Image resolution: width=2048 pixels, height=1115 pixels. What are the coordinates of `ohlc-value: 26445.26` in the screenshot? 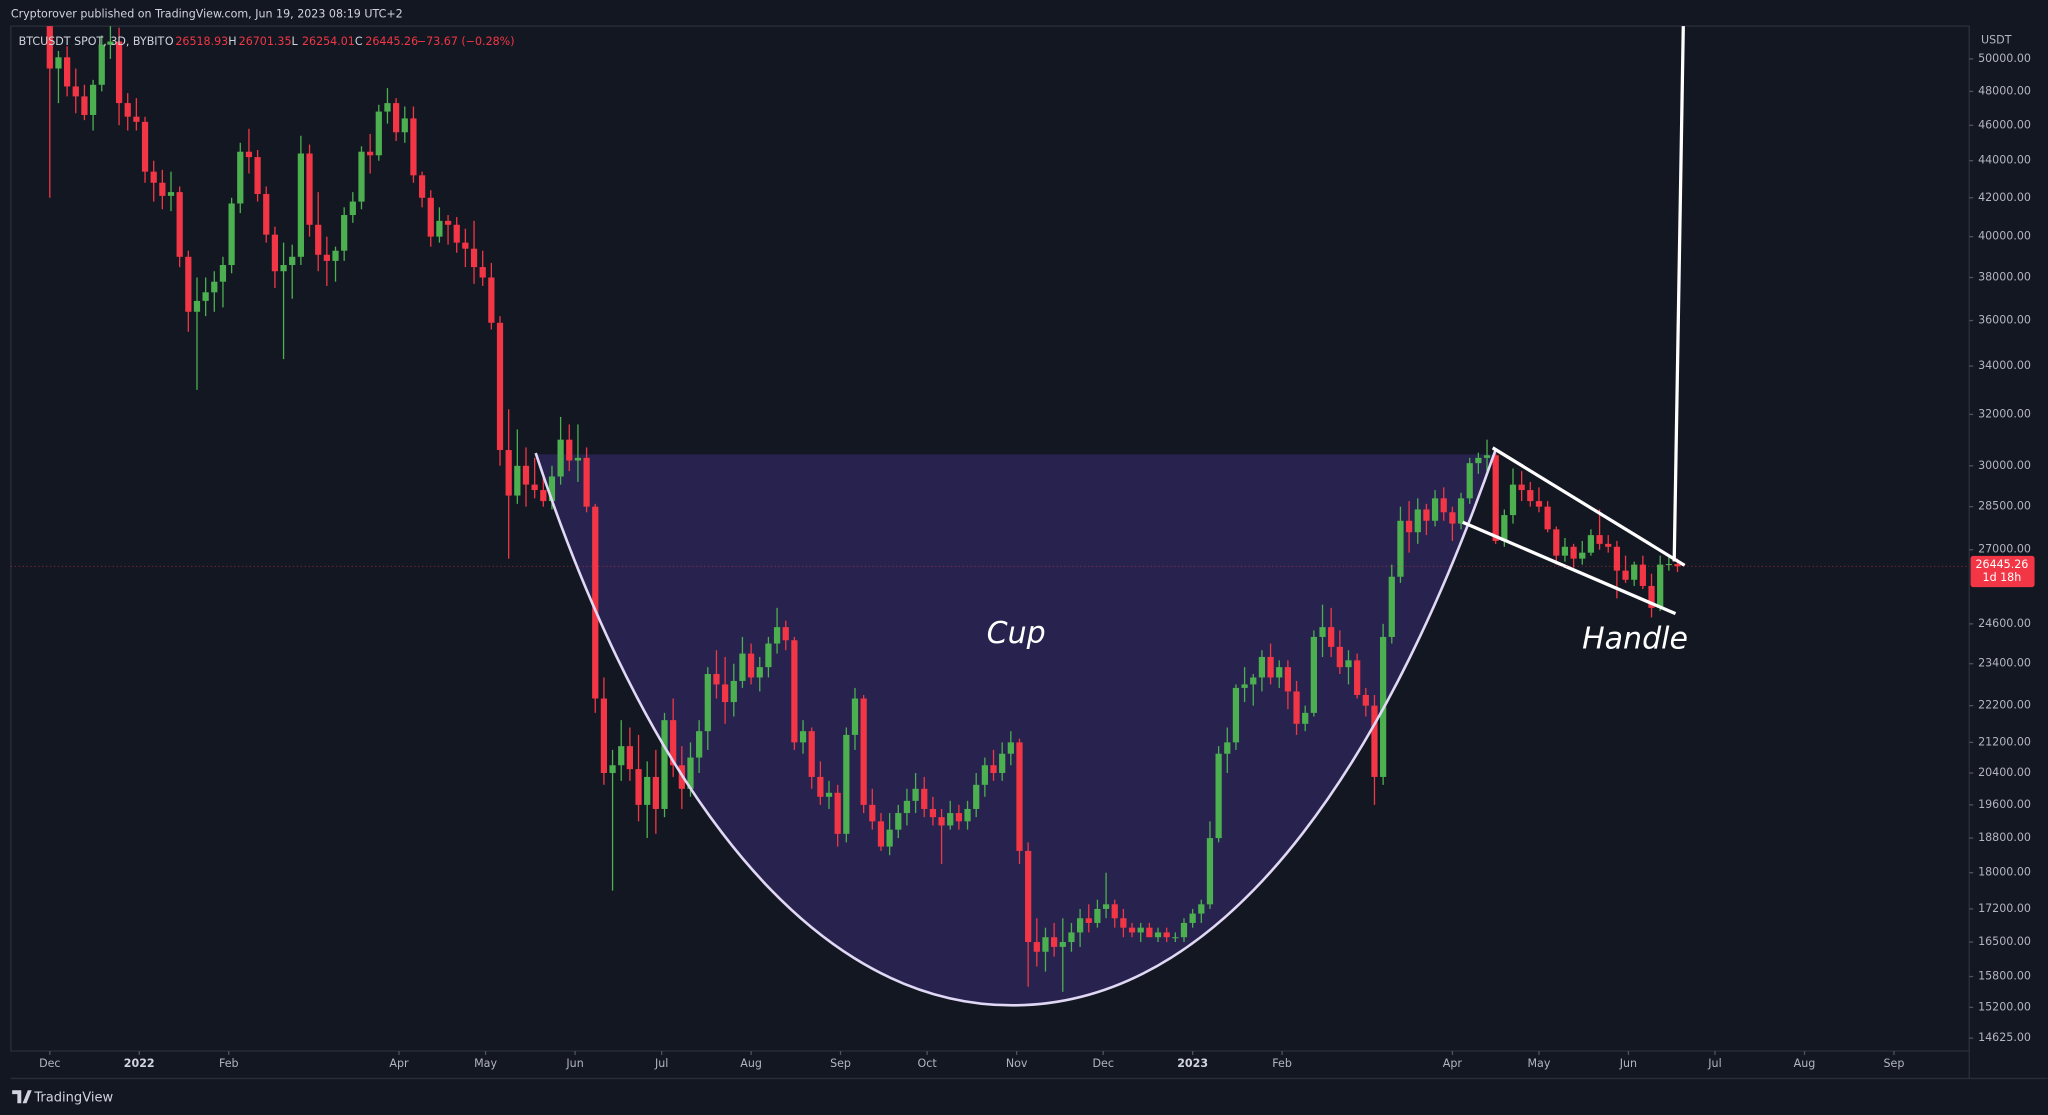 It's located at (391, 41).